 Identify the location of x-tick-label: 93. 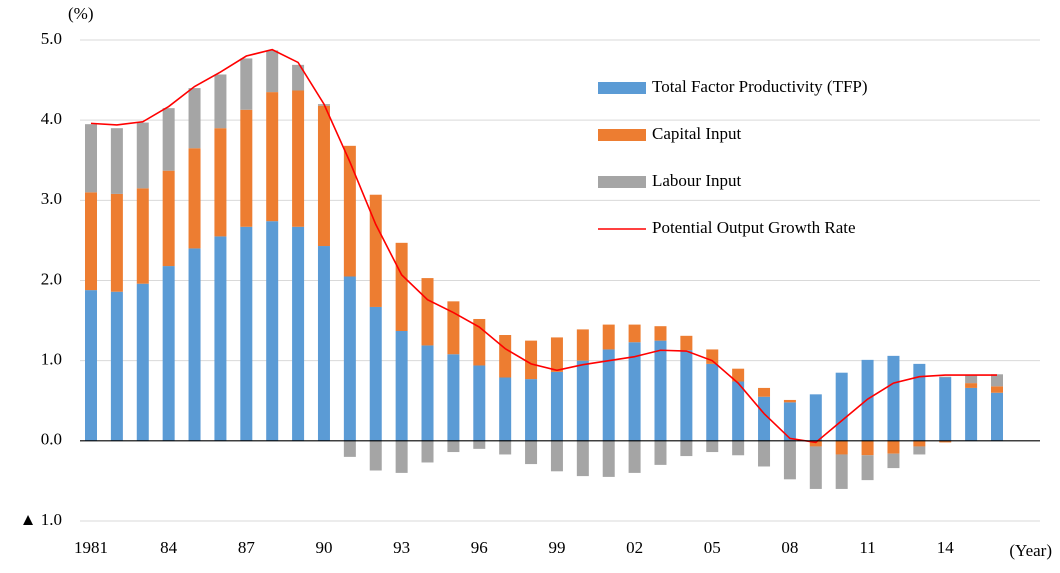
(401, 547).